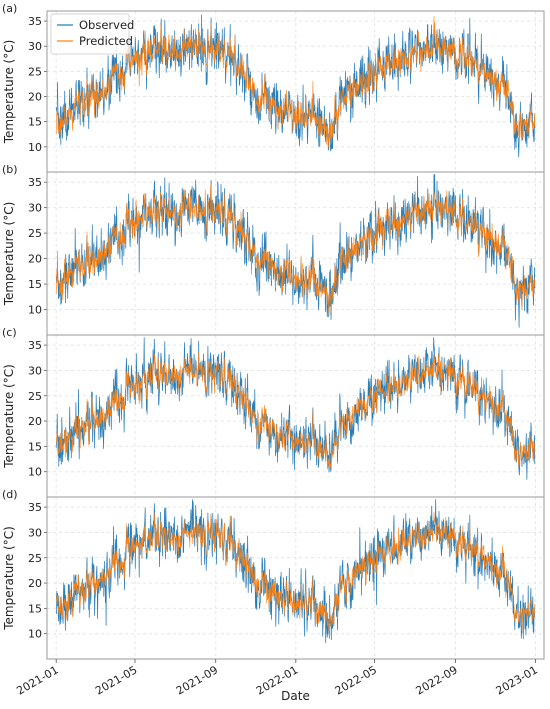 This screenshot has height=709, width=550. What do you see at coordinates (10, 169) in the screenshot?
I see `panel-label: (b)` at bounding box center [10, 169].